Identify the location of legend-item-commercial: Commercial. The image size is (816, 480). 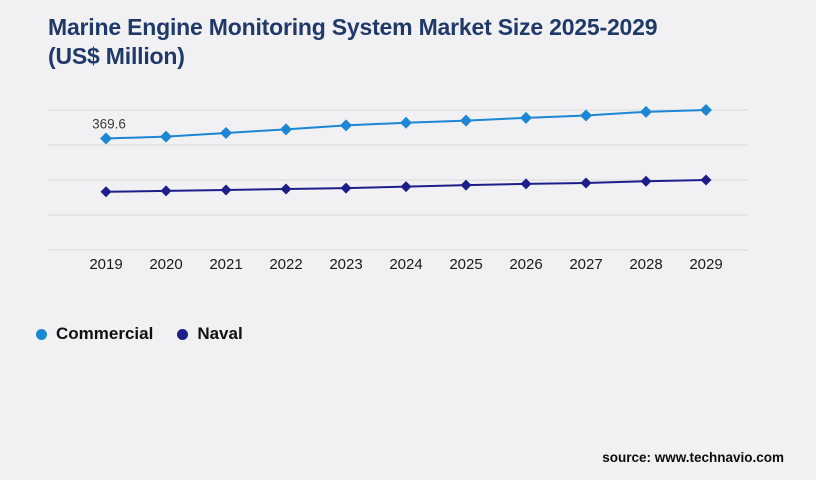
(94, 334).